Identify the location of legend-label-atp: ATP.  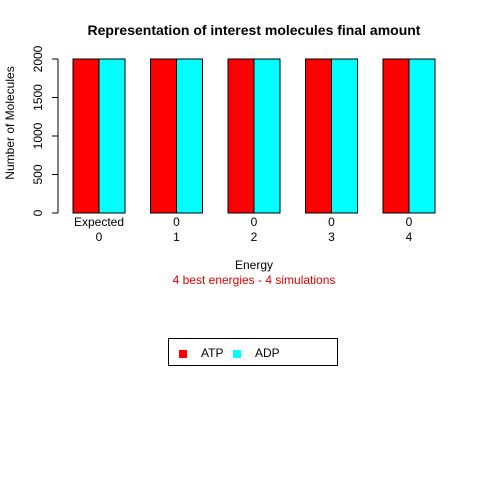
(212, 353).